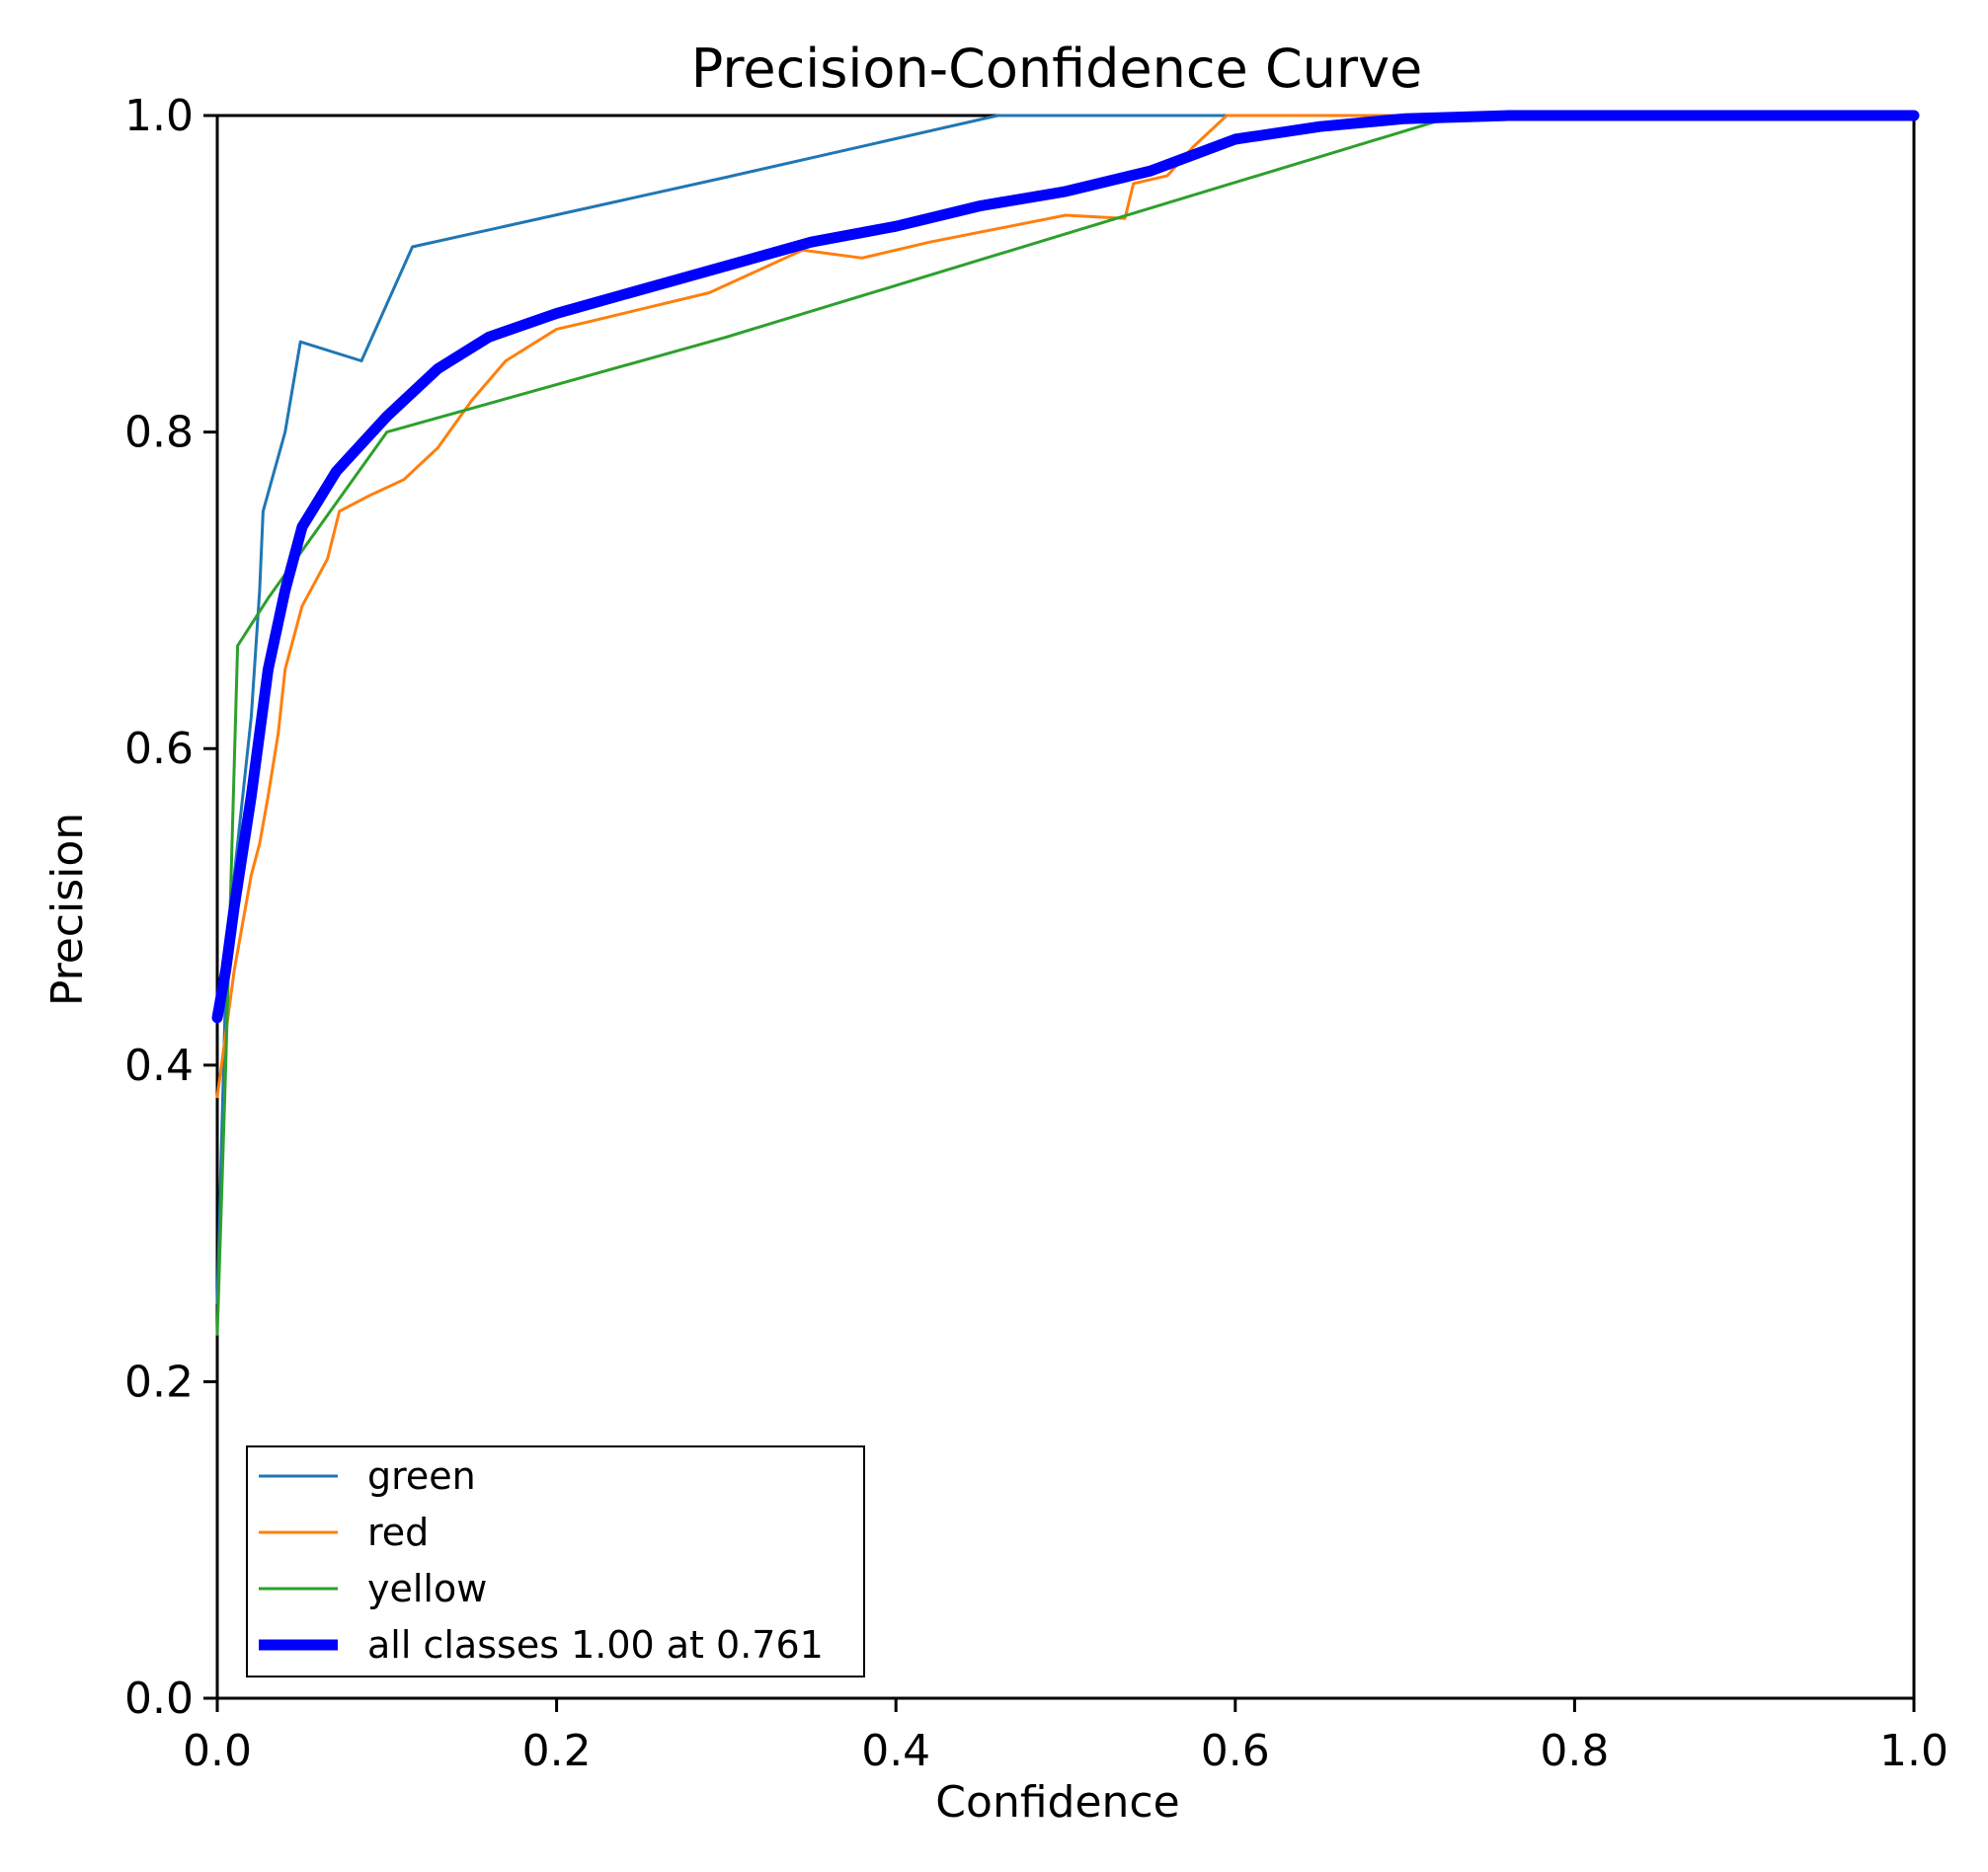 The height and width of the screenshot is (1872, 1988). I want to click on x-tick-label: 0.6, so click(1235, 1751).